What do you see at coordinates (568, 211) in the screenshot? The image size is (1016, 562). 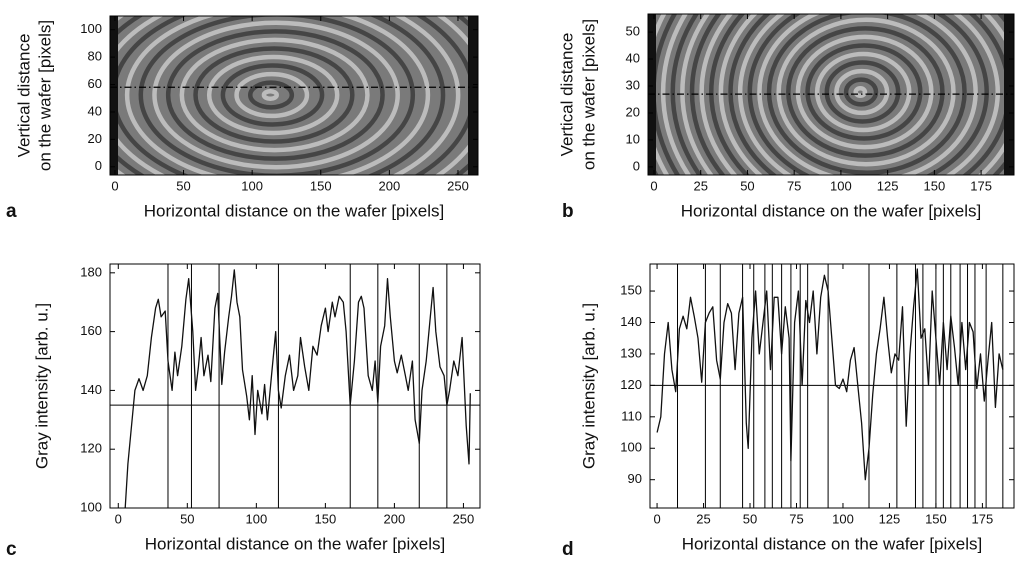 I see `panel-label: b` at bounding box center [568, 211].